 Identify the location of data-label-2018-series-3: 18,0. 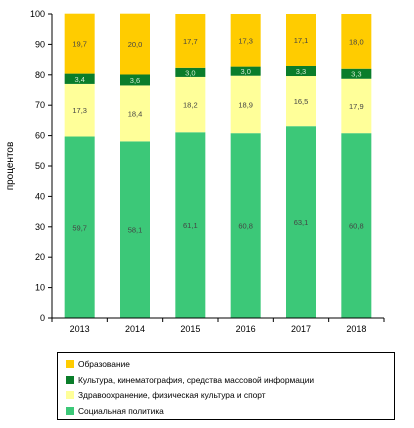
(356, 41).